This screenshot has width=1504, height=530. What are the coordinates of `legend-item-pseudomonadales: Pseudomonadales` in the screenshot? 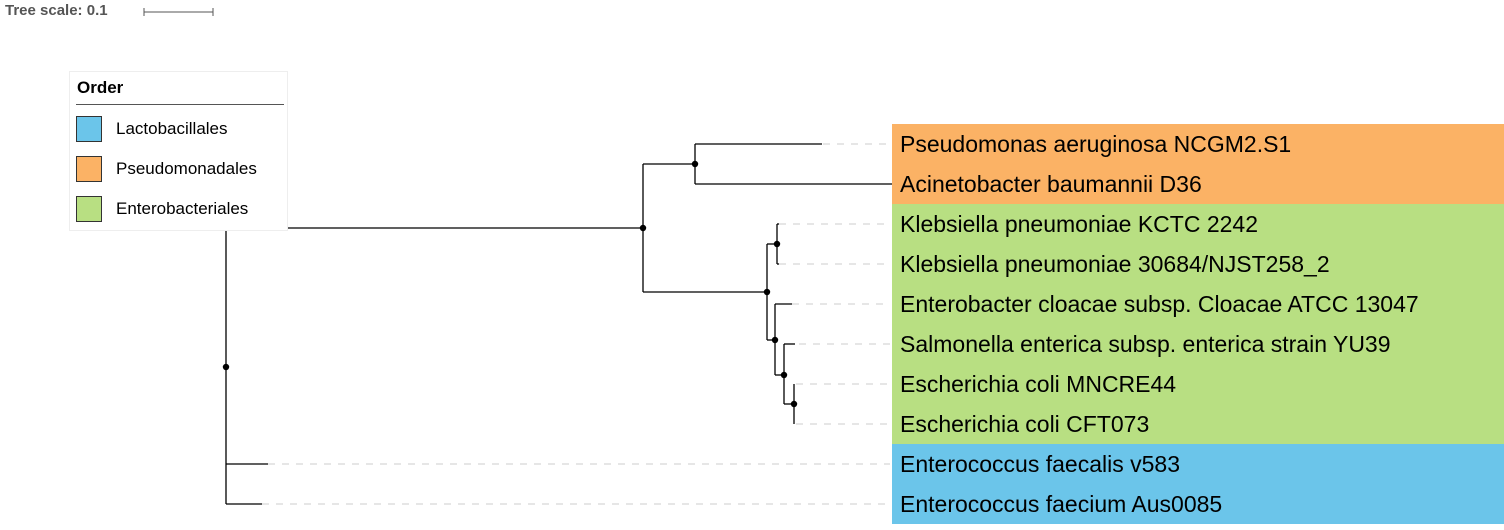 It's located at (181, 170).